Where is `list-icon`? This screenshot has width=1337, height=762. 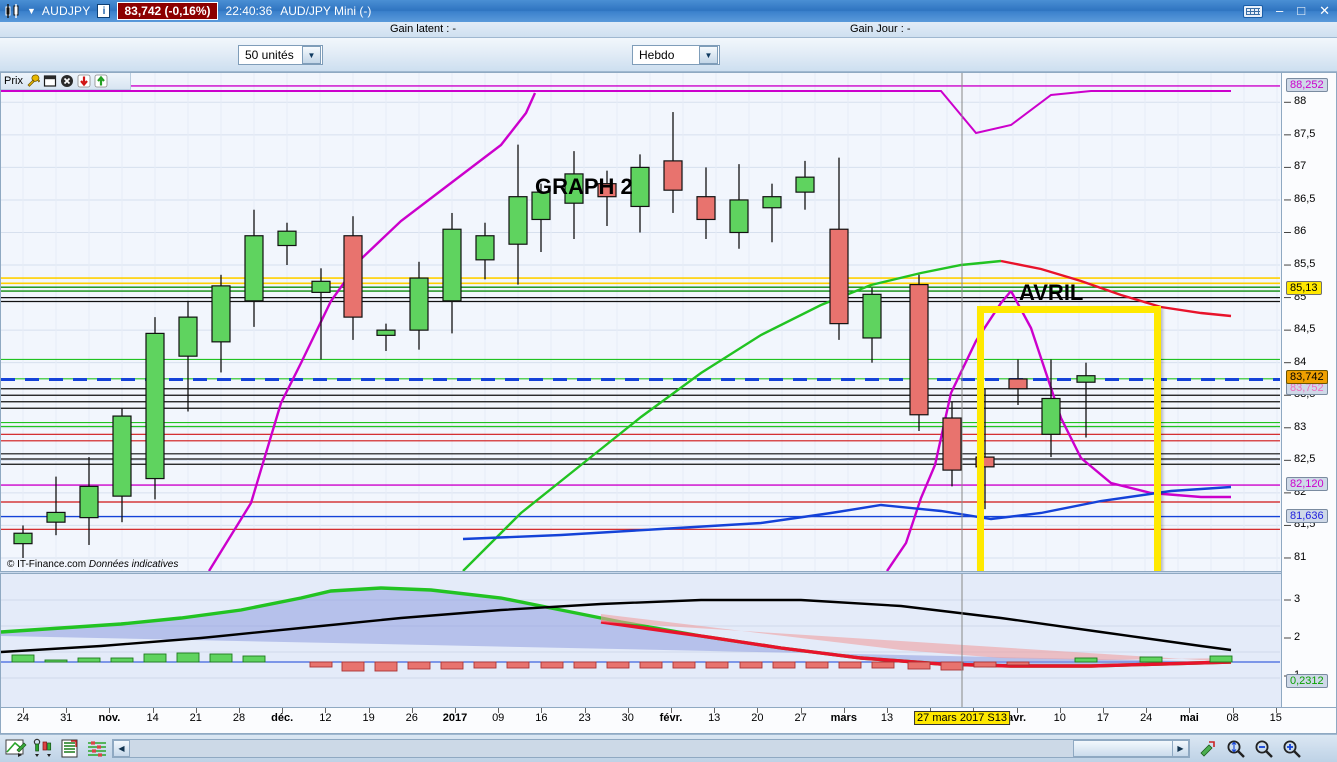 list-icon is located at coordinates (70, 749).